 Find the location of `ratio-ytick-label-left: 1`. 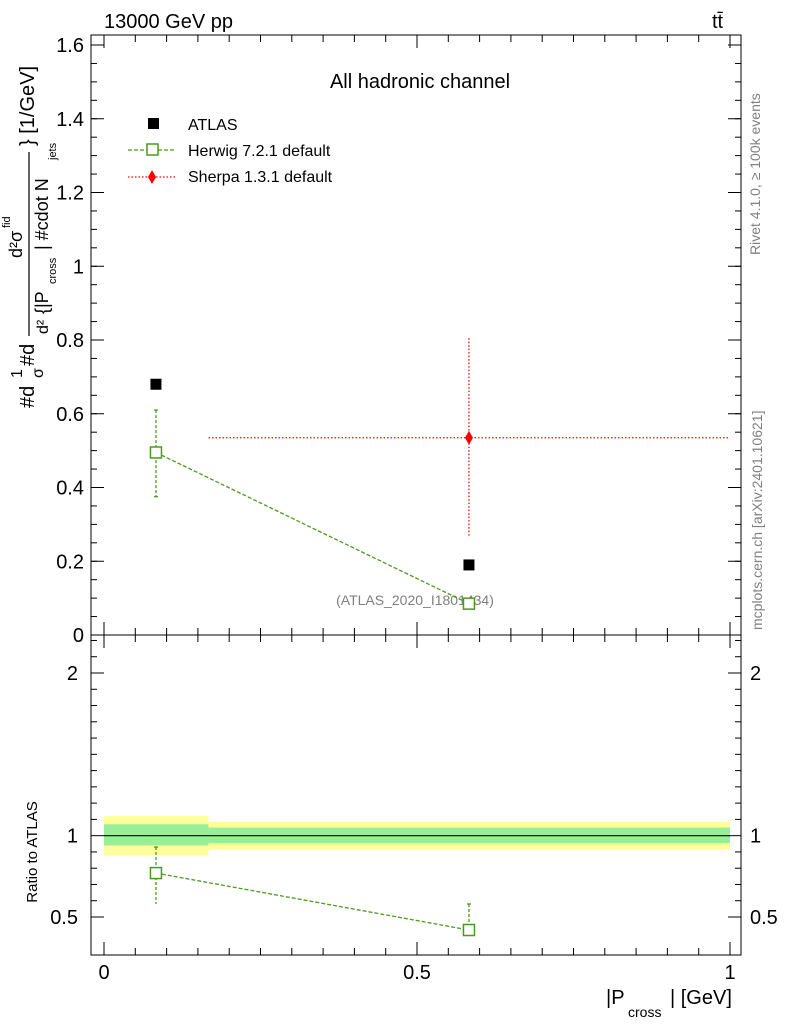

ratio-ytick-label-left: 1 is located at coordinates (72, 837).